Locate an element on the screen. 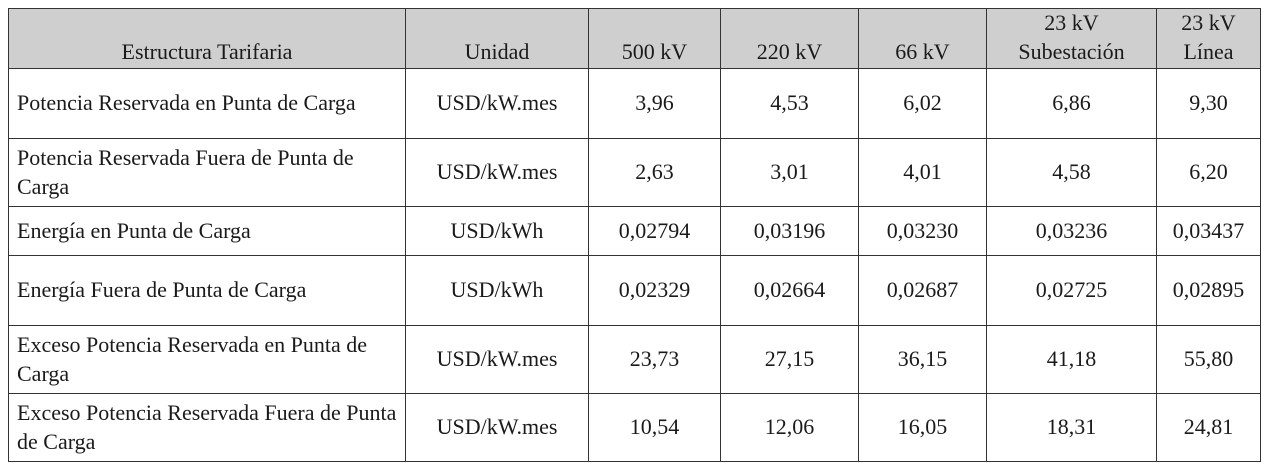 This screenshot has height=464, width=1277. table-cell: 0,02687 is located at coordinates (922, 291).